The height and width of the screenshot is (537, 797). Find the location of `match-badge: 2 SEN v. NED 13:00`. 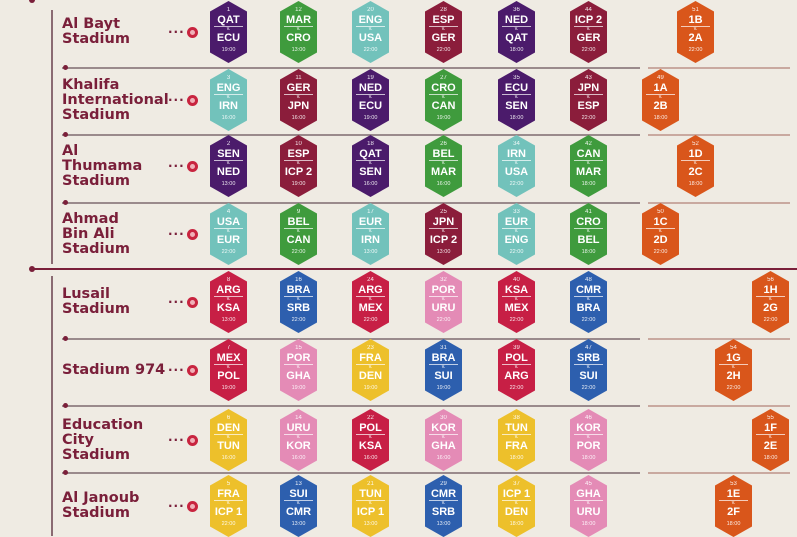

match-badge: 2 SEN v. NED 13:00 is located at coordinates (228, 166).